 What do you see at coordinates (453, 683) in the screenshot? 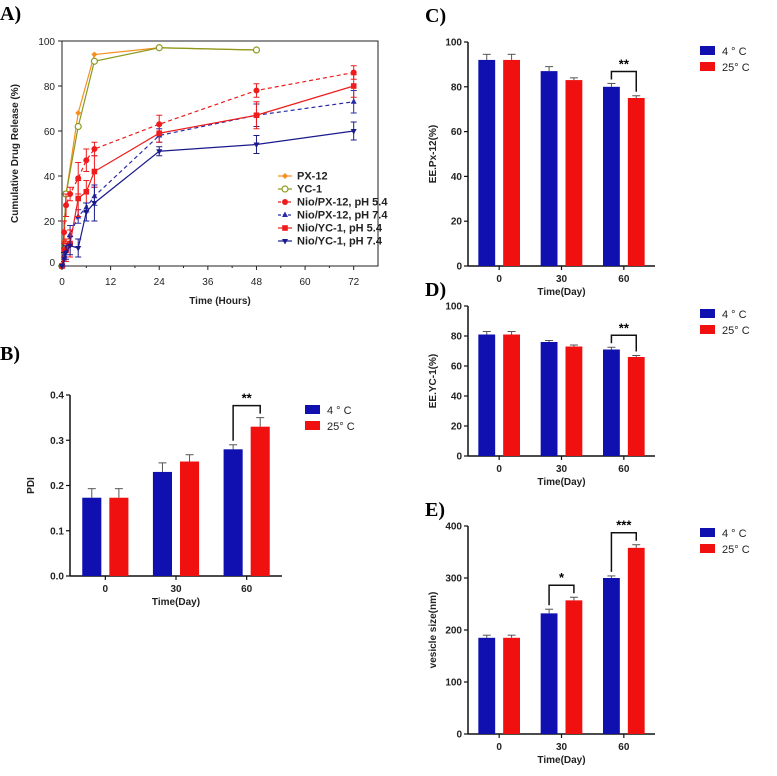
I see `y-tick-label: 100` at bounding box center [453, 683].